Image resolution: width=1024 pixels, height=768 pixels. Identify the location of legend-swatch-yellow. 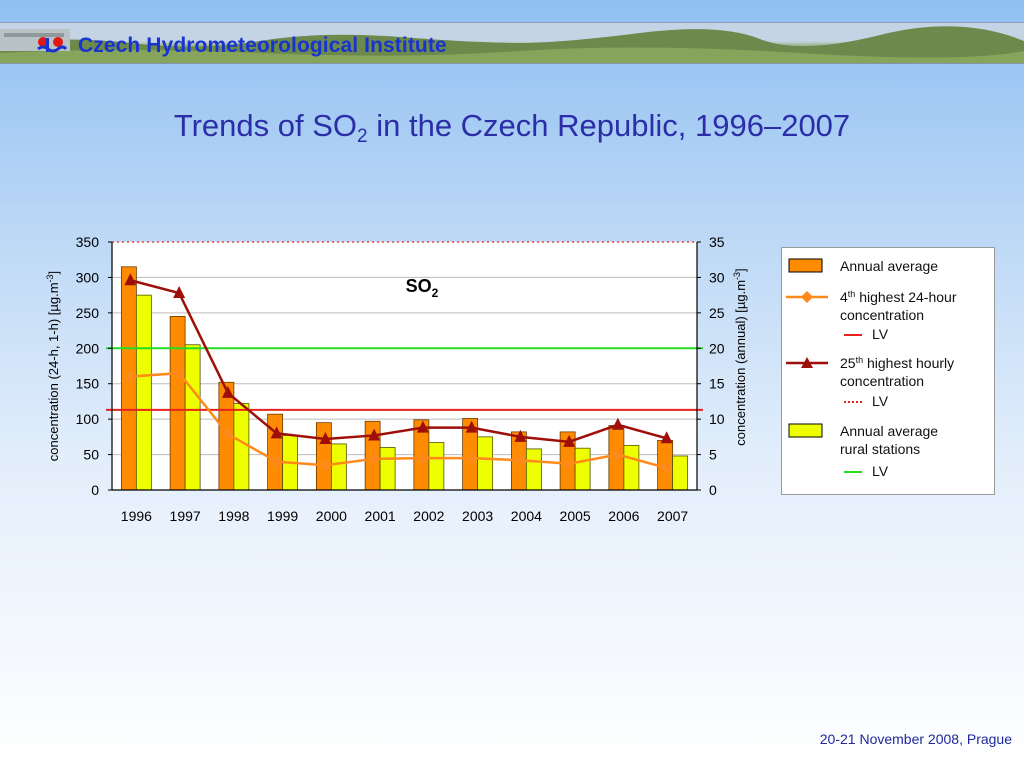
(805, 430).